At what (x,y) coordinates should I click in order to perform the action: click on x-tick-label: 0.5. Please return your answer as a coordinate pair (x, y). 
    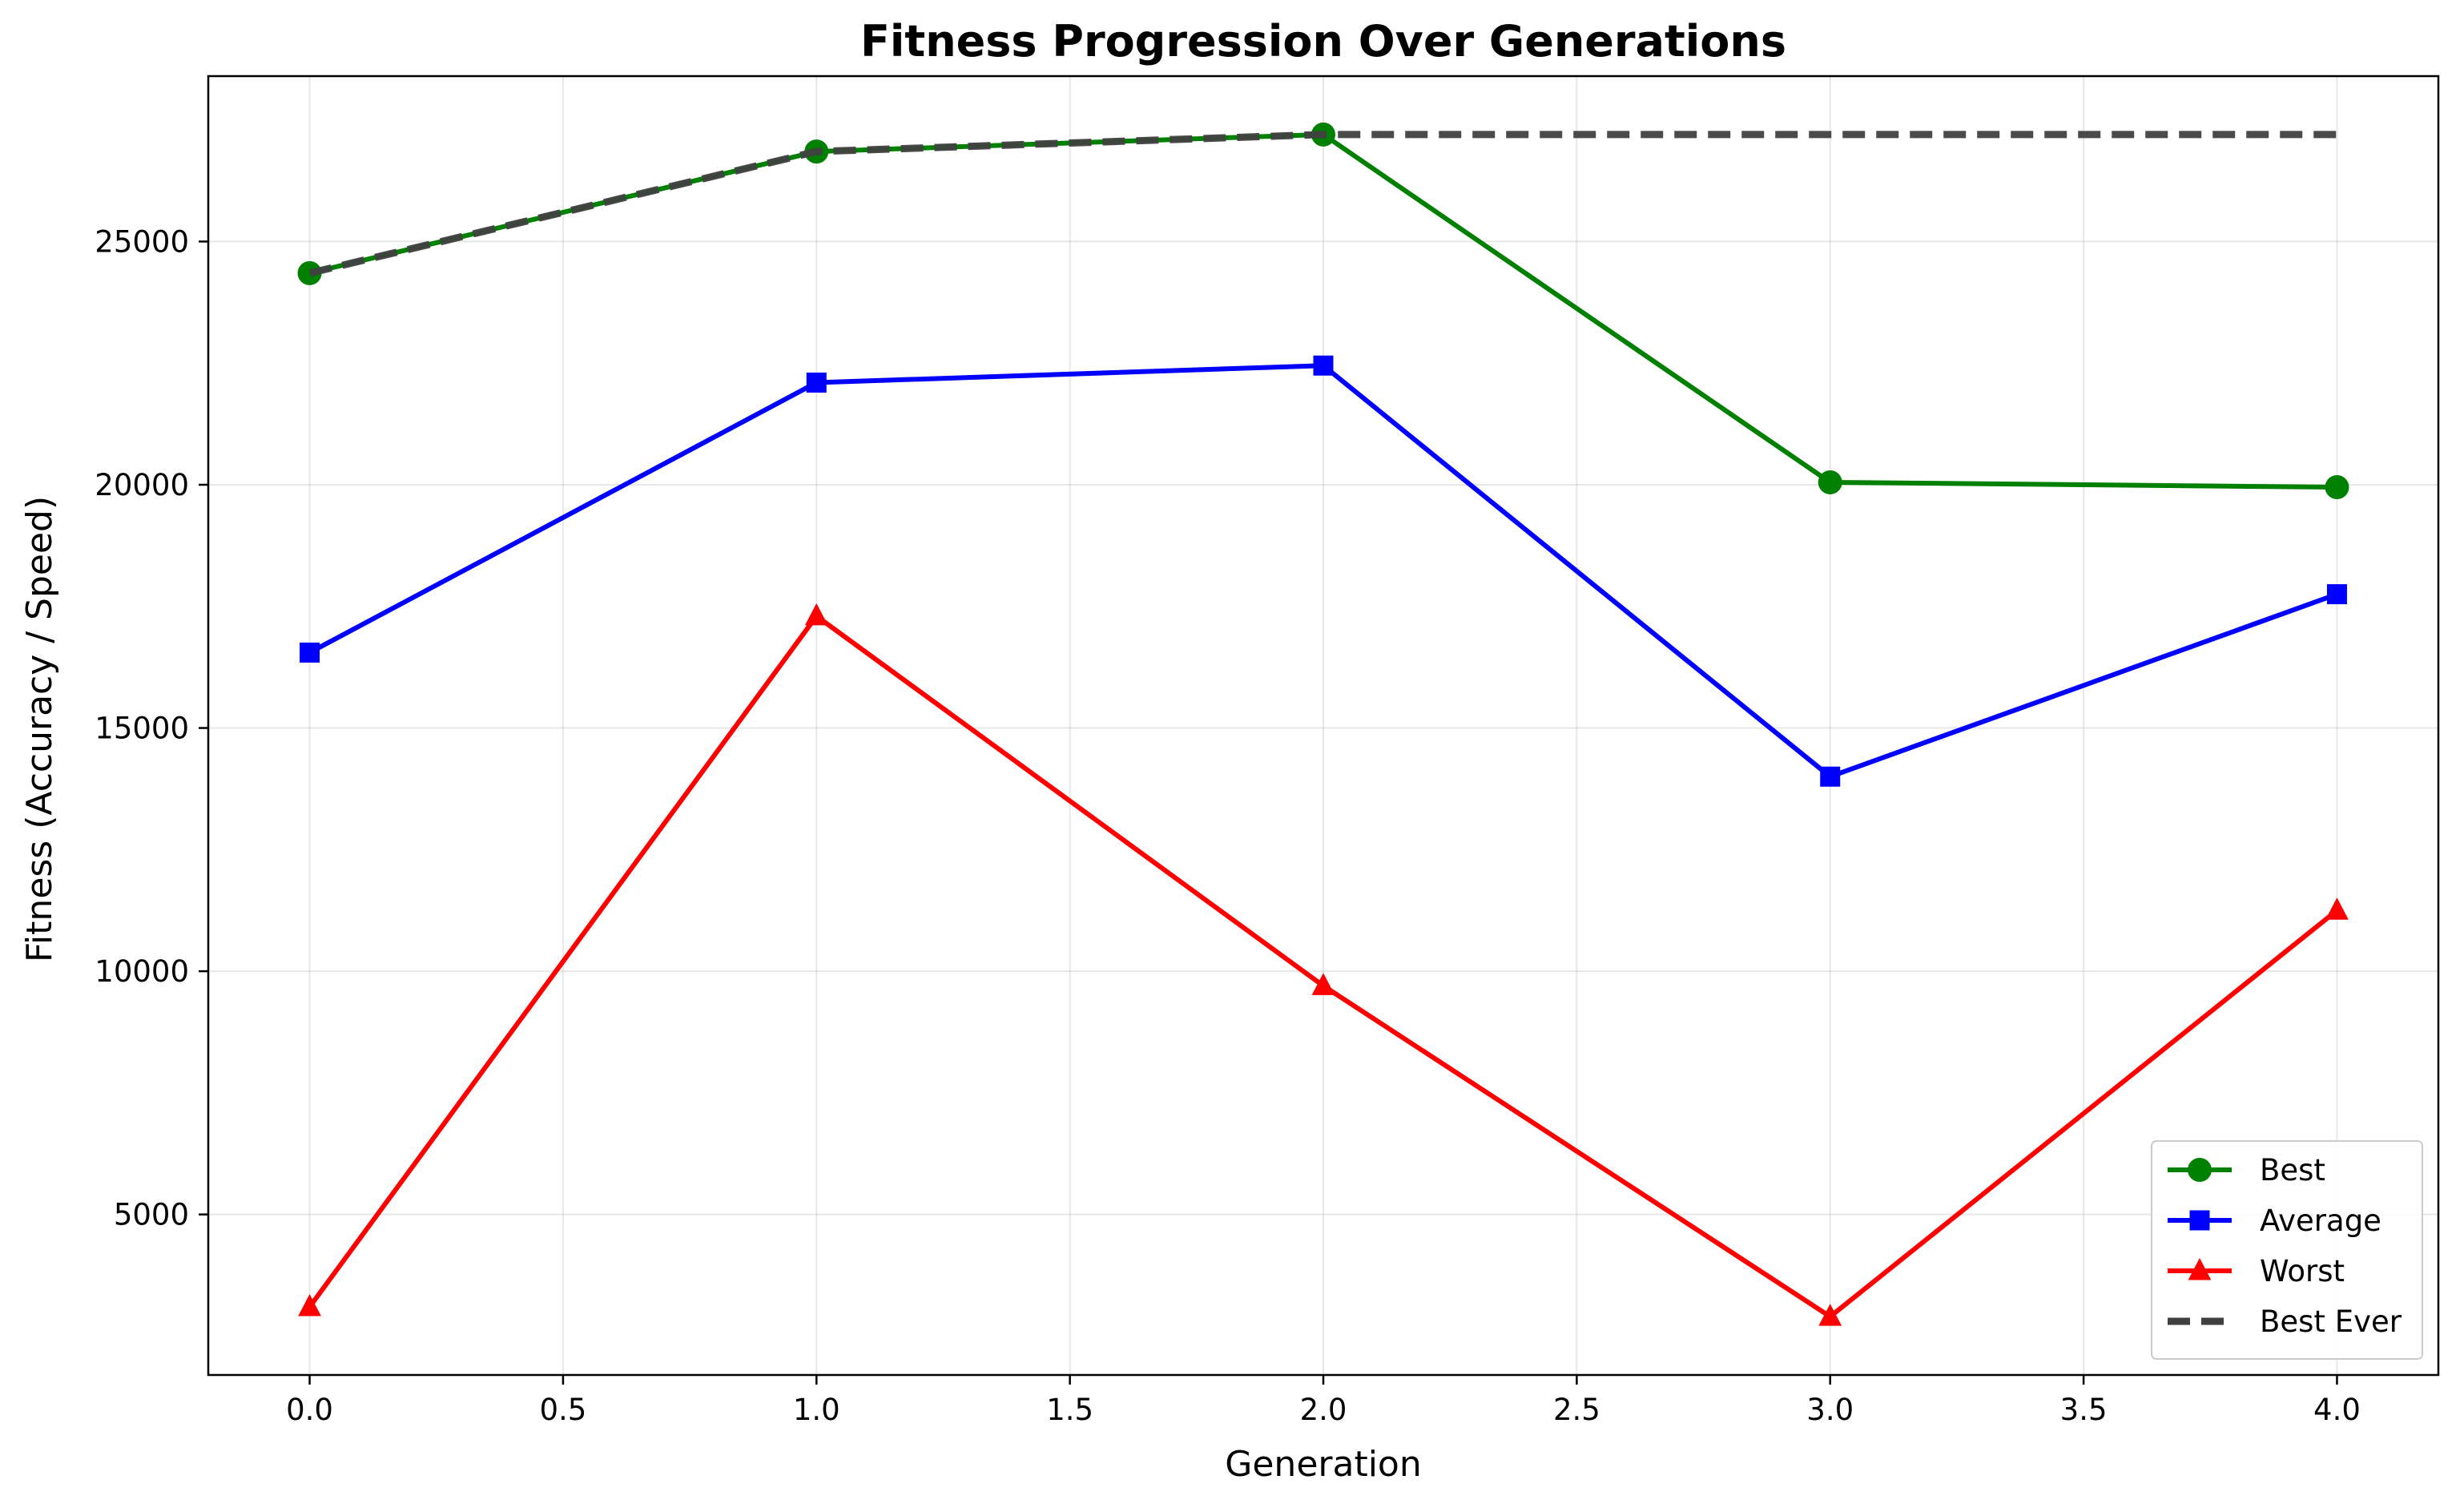
    Looking at the image, I should click on (562, 1410).